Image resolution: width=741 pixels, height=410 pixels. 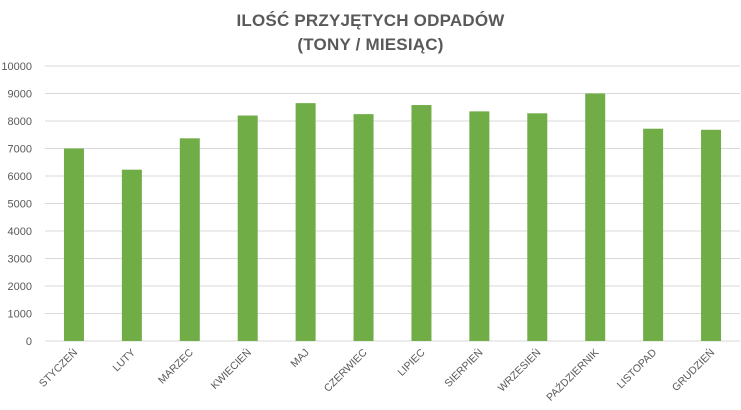 What do you see at coordinates (299, 358) in the screenshot?
I see `x-tick-label-4: MAJ` at bounding box center [299, 358].